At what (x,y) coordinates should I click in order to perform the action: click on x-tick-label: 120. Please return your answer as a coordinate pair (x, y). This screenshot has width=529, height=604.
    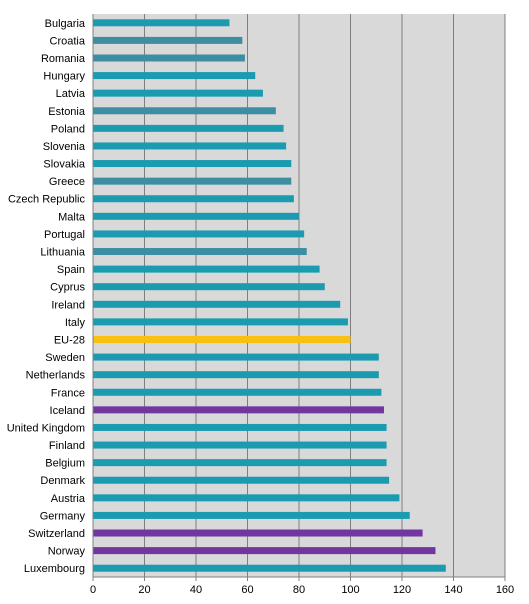
    Looking at the image, I should click on (402, 590).